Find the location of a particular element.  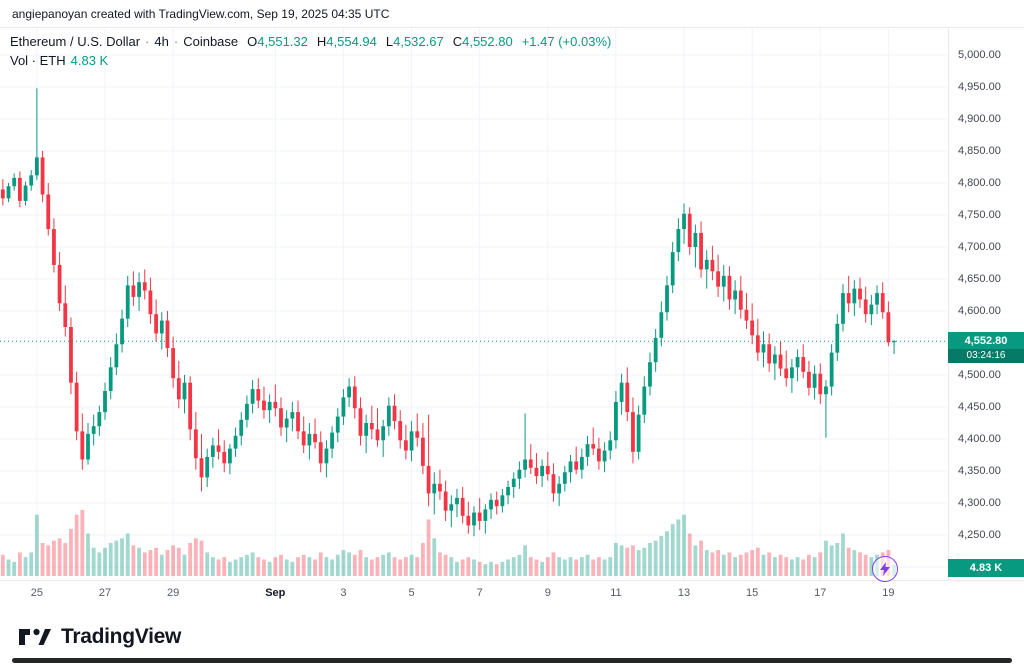

last-price-value: 4,552.80 is located at coordinates (986, 341).